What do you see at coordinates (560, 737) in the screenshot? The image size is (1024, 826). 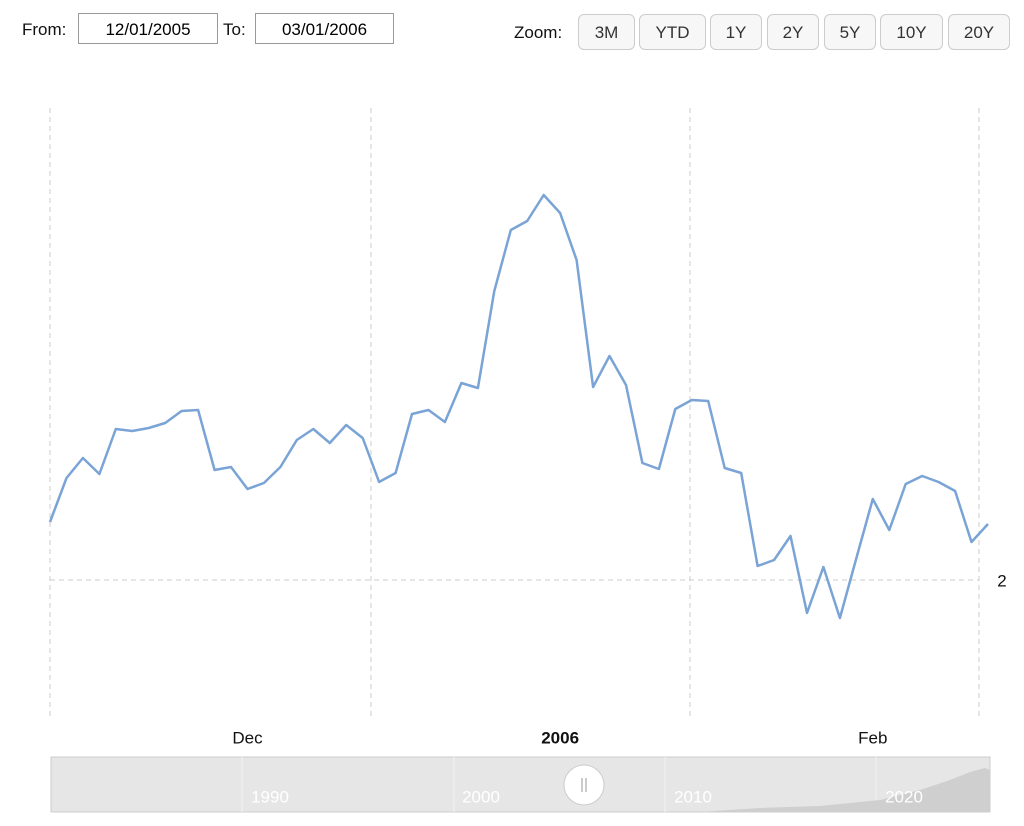 I see `x-tick-label: 2006` at bounding box center [560, 737].